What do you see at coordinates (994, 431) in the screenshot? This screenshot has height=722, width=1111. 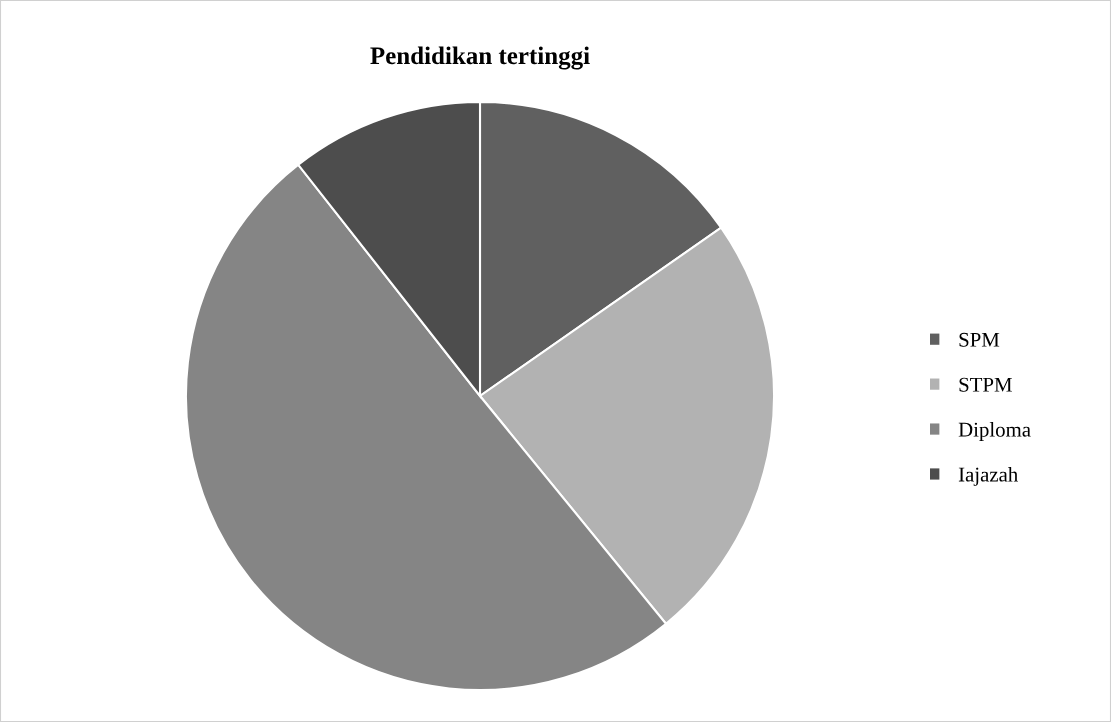 I see `legend-label: Diploma` at bounding box center [994, 431].